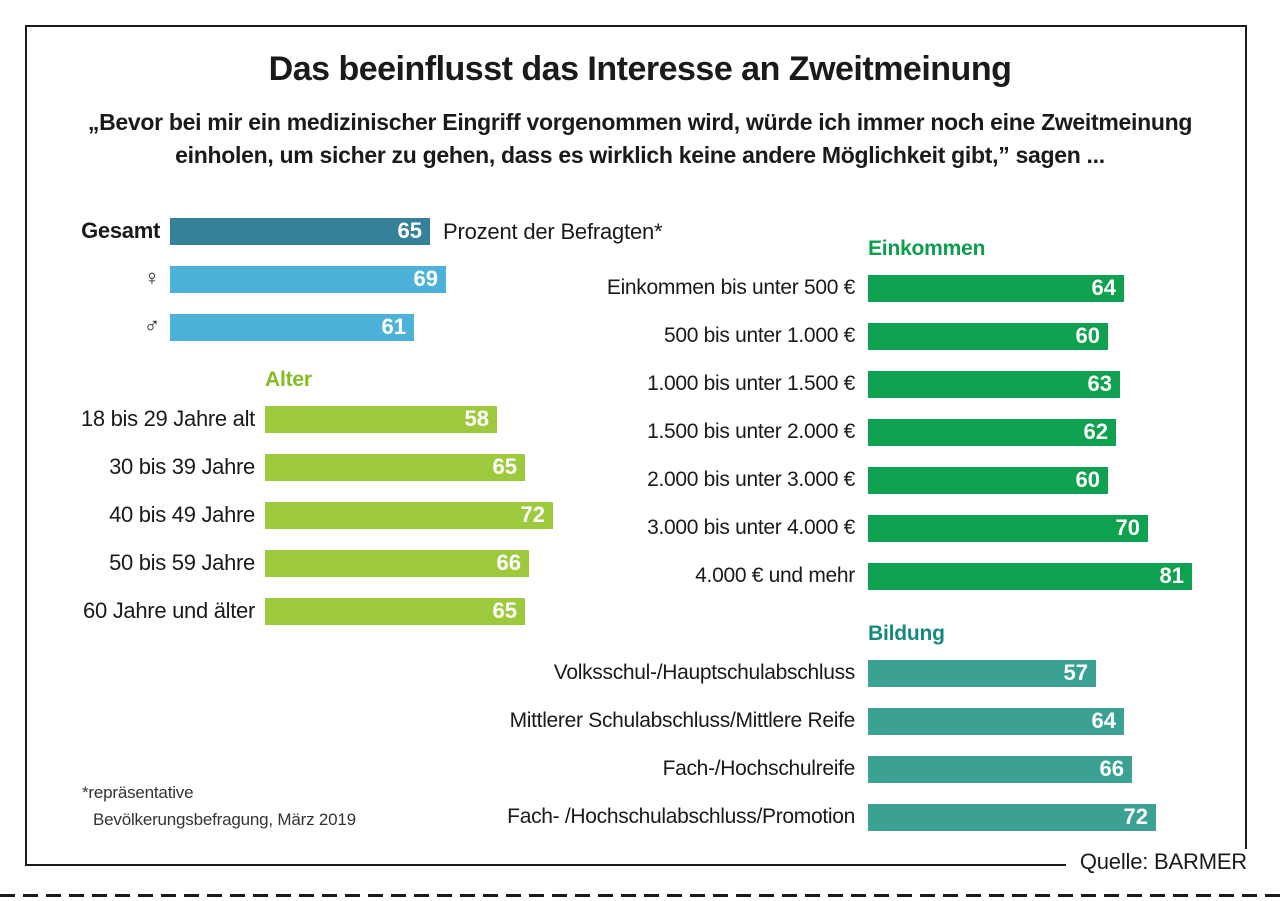 The width and height of the screenshot is (1280, 901). Describe the element at coordinates (751, 431) in the screenshot. I see `category-label: 1.500 bis unter 2.000 €` at that location.